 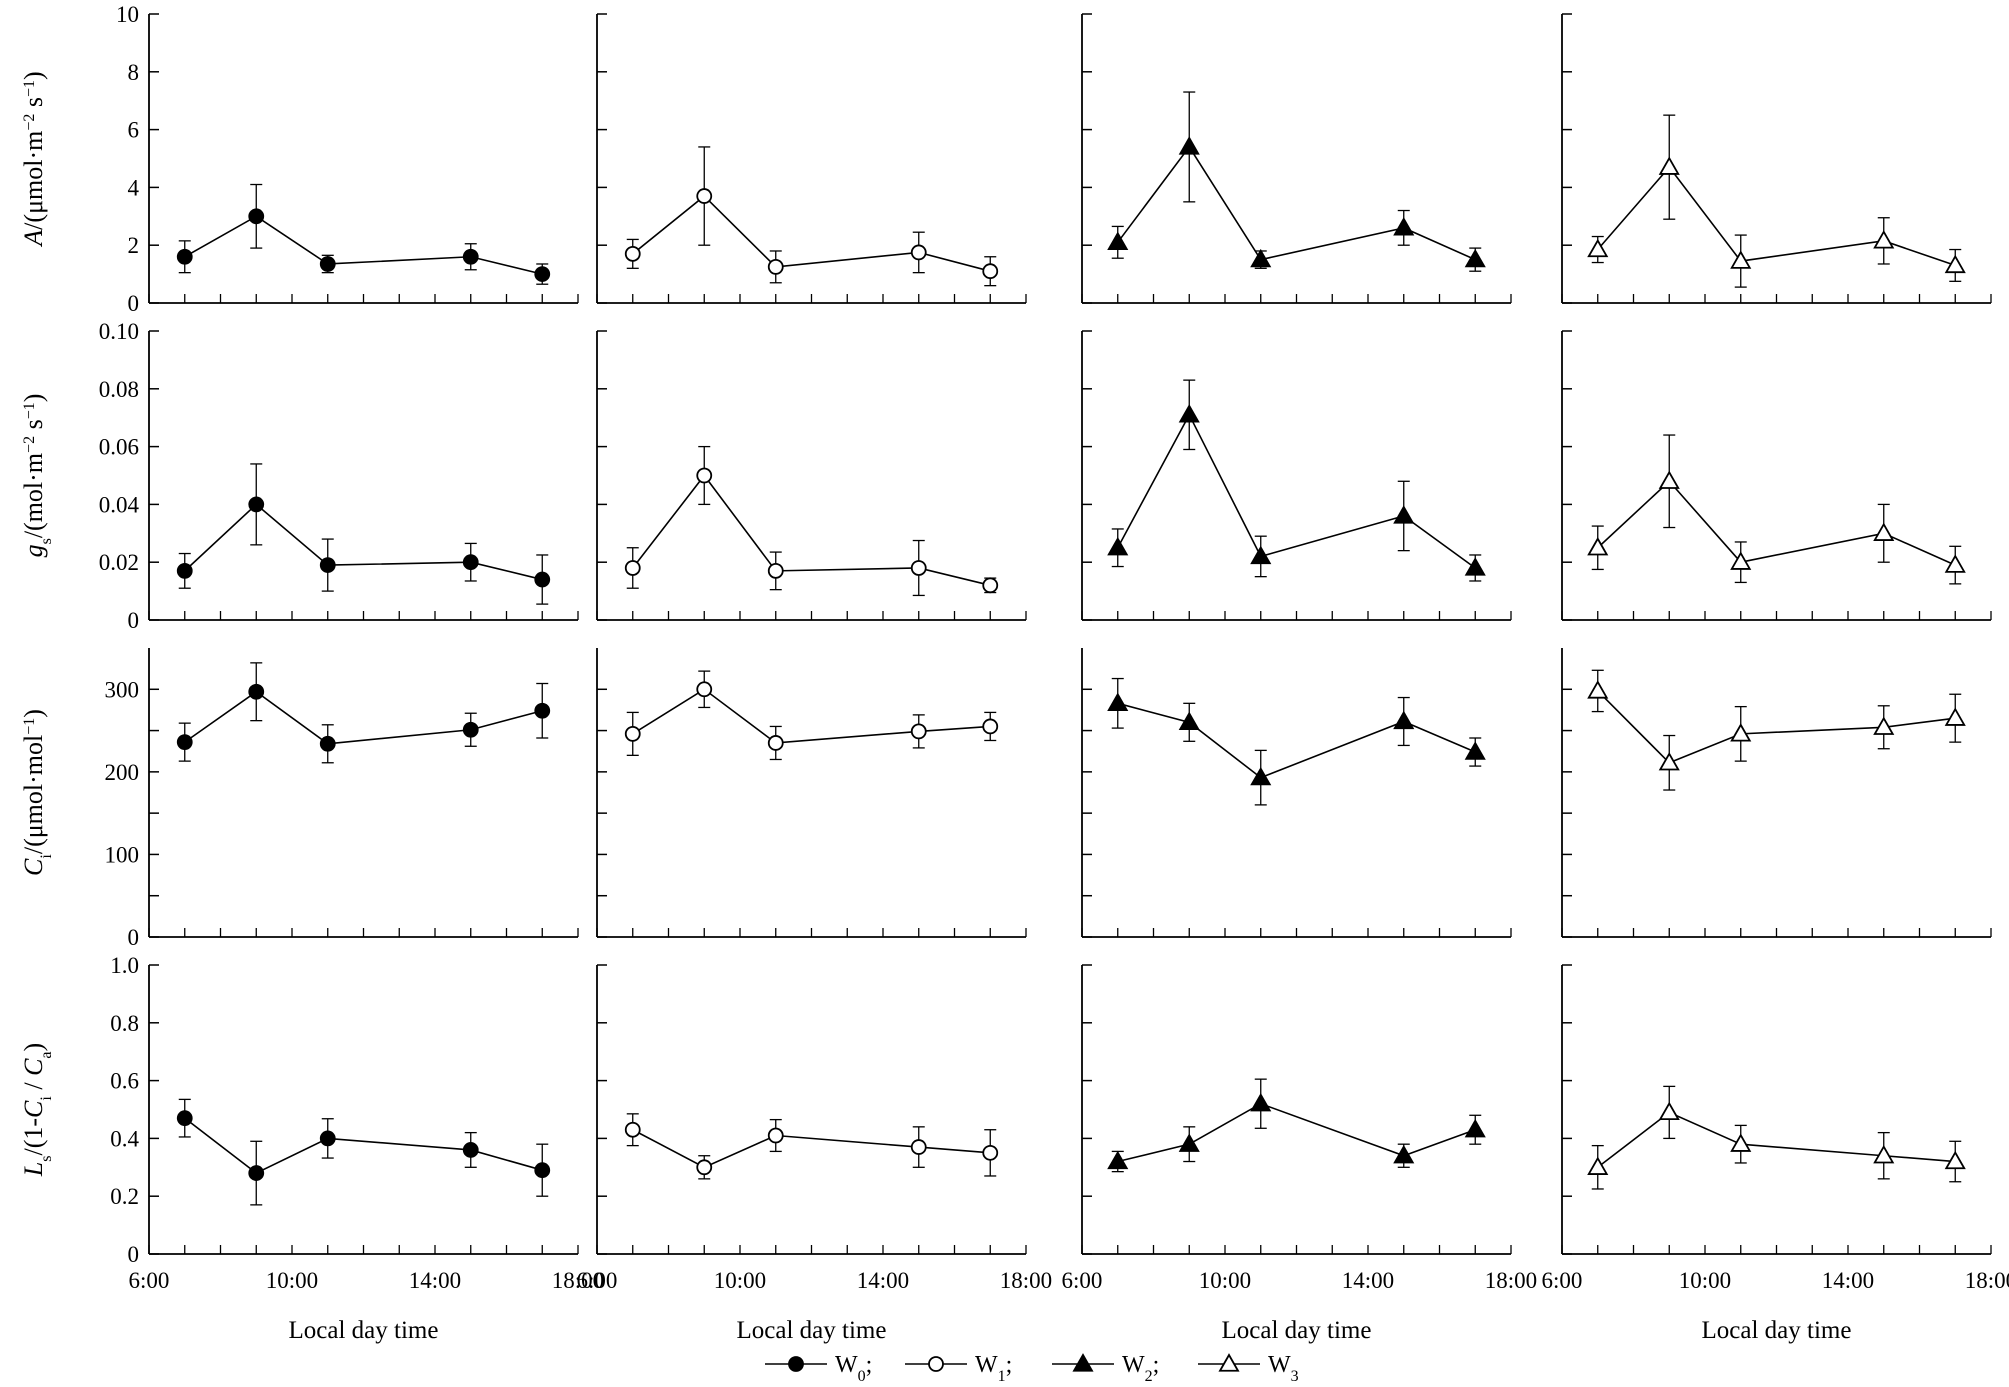 What do you see at coordinates (1776, 1139) in the screenshot?
I see `series-line-W3` at bounding box center [1776, 1139].